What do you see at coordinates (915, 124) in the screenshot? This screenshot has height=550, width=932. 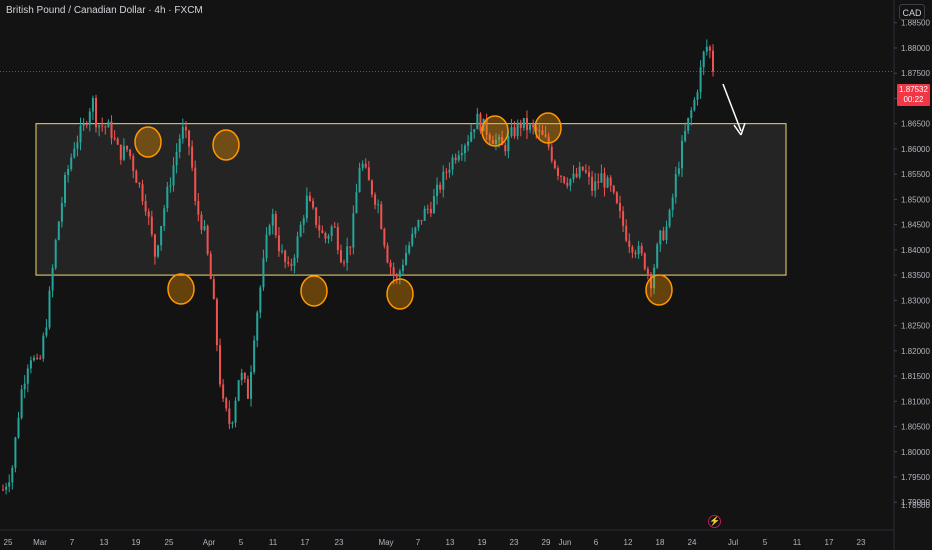 I see `price-tick-label: 1.86500` at bounding box center [915, 124].